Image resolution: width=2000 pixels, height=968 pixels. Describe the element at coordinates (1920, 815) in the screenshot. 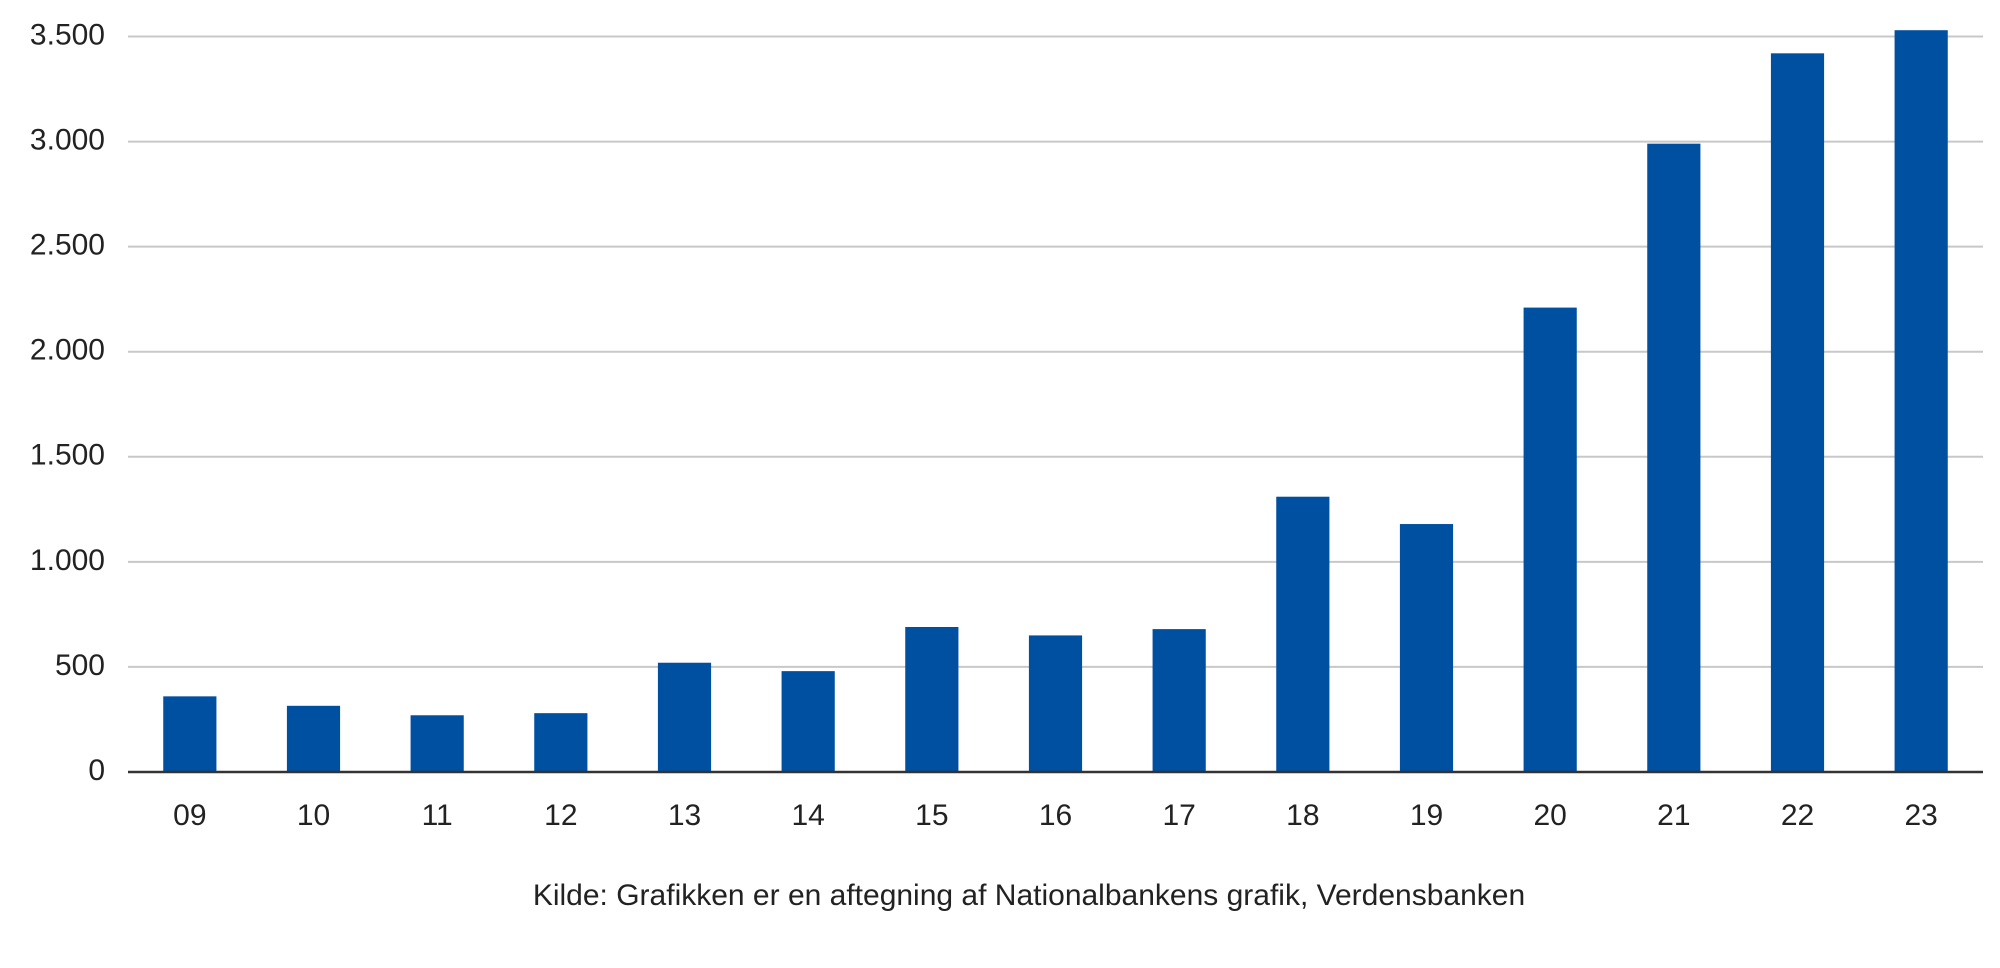

I see `x-tick-label: 23` at that location.